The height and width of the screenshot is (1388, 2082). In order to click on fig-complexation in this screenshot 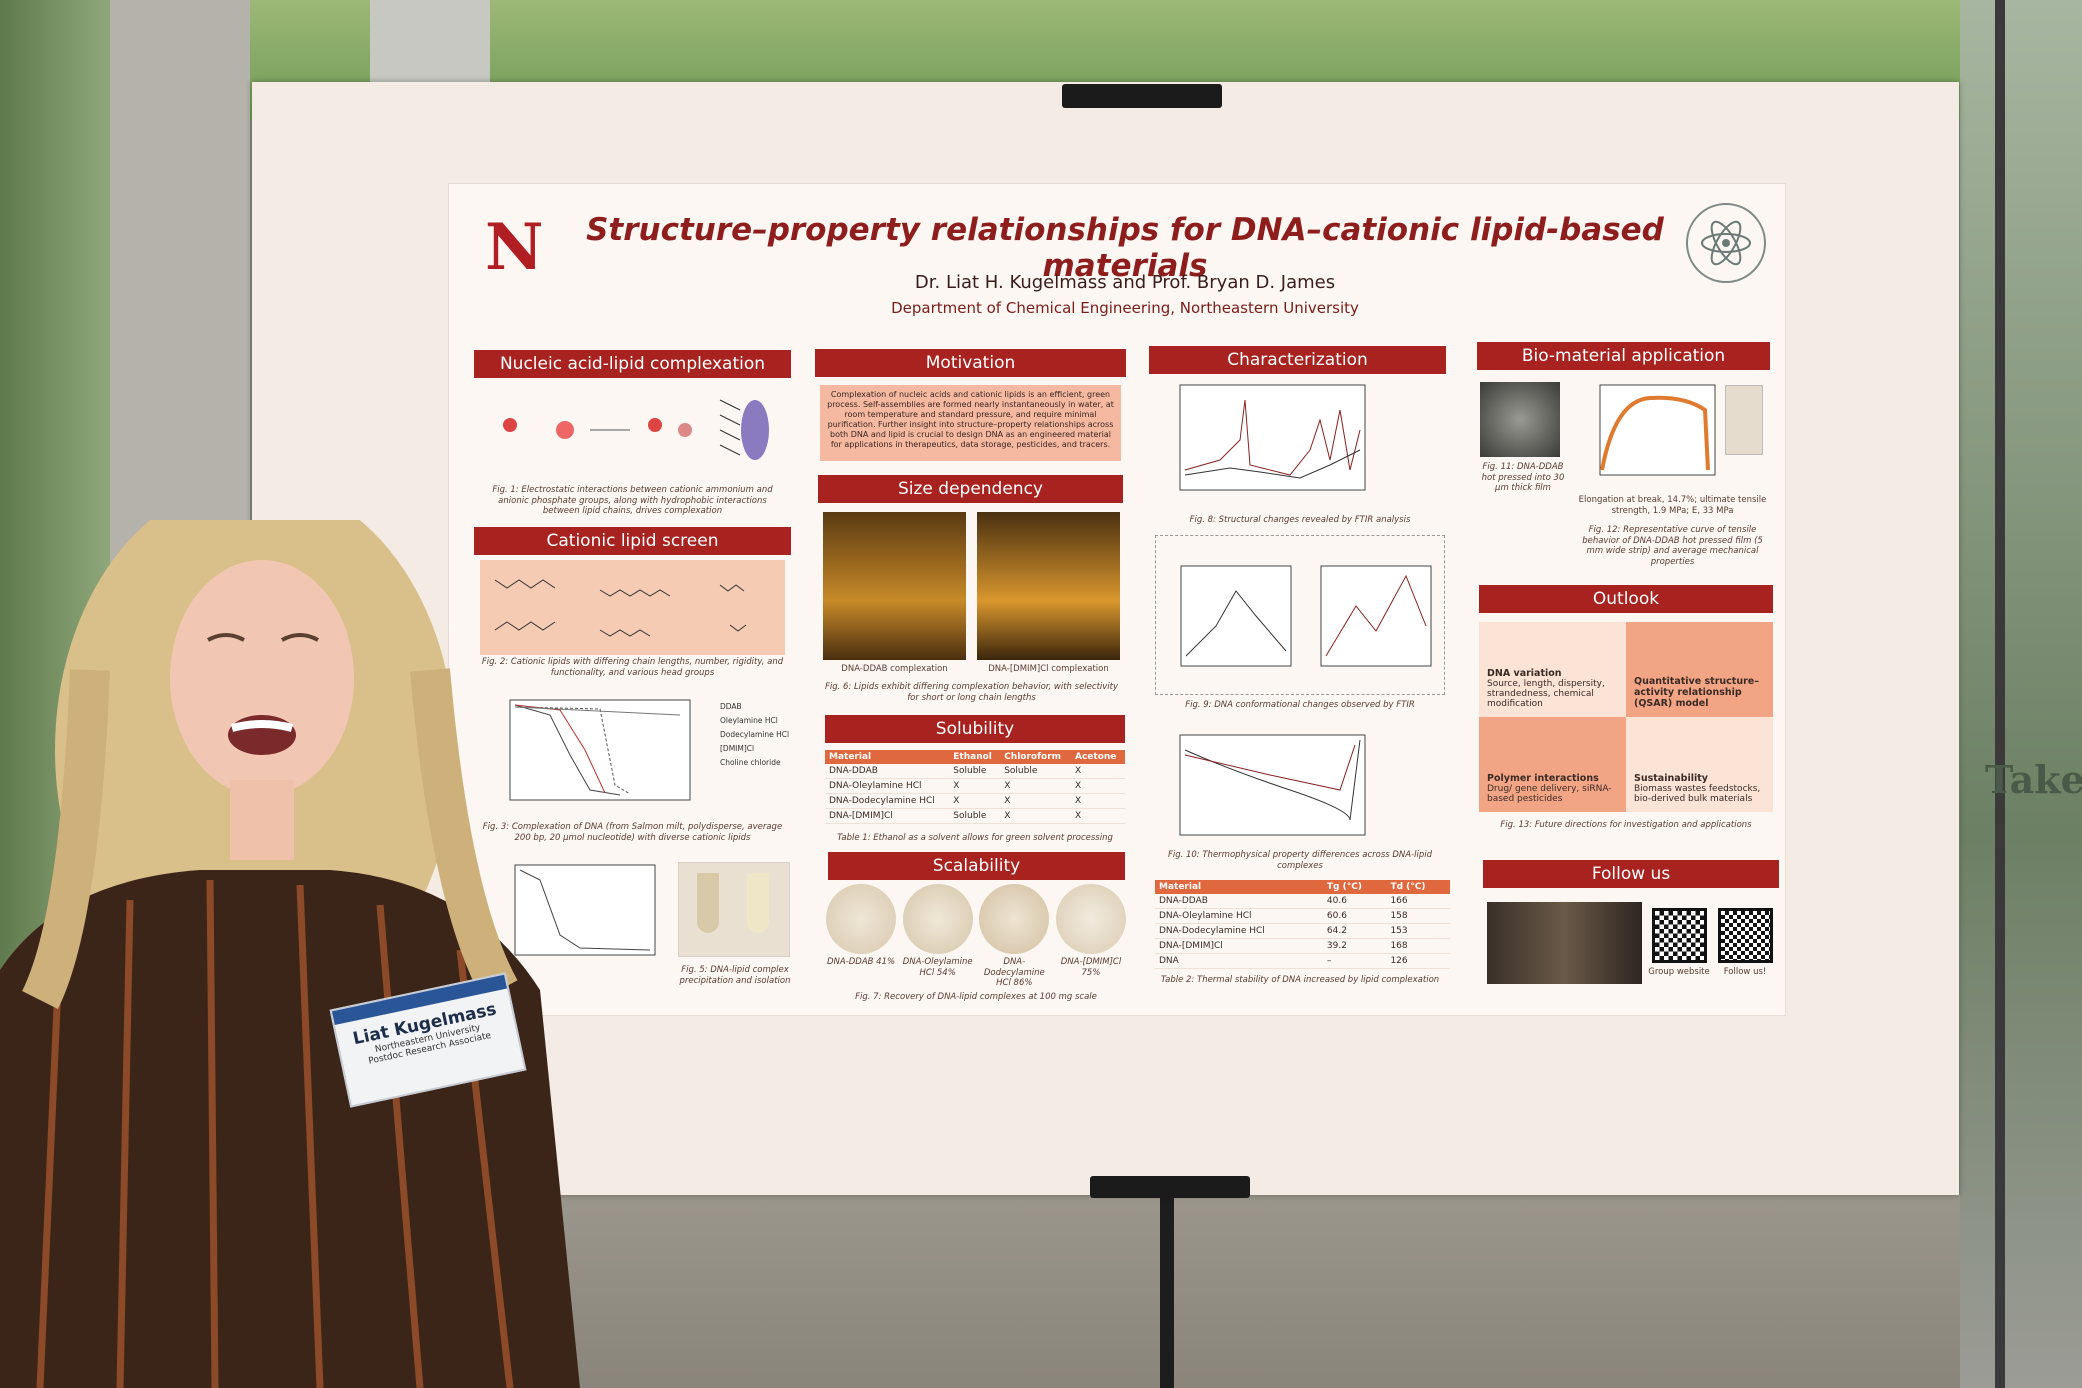, I will do `click(600, 750)`.